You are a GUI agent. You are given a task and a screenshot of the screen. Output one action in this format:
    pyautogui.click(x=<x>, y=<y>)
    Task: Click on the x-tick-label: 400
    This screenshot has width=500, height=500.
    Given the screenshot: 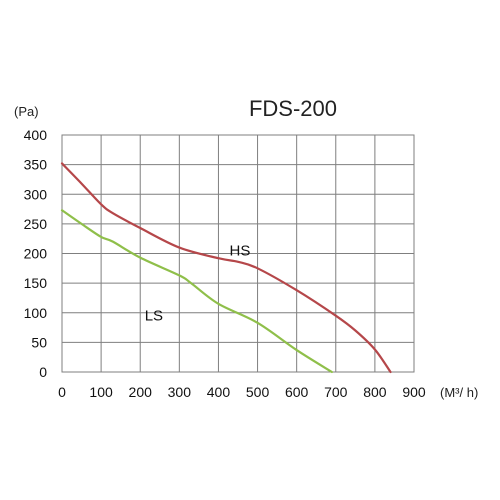 What is the action you would take?
    pyautogui.click(x=219, y=392)
    